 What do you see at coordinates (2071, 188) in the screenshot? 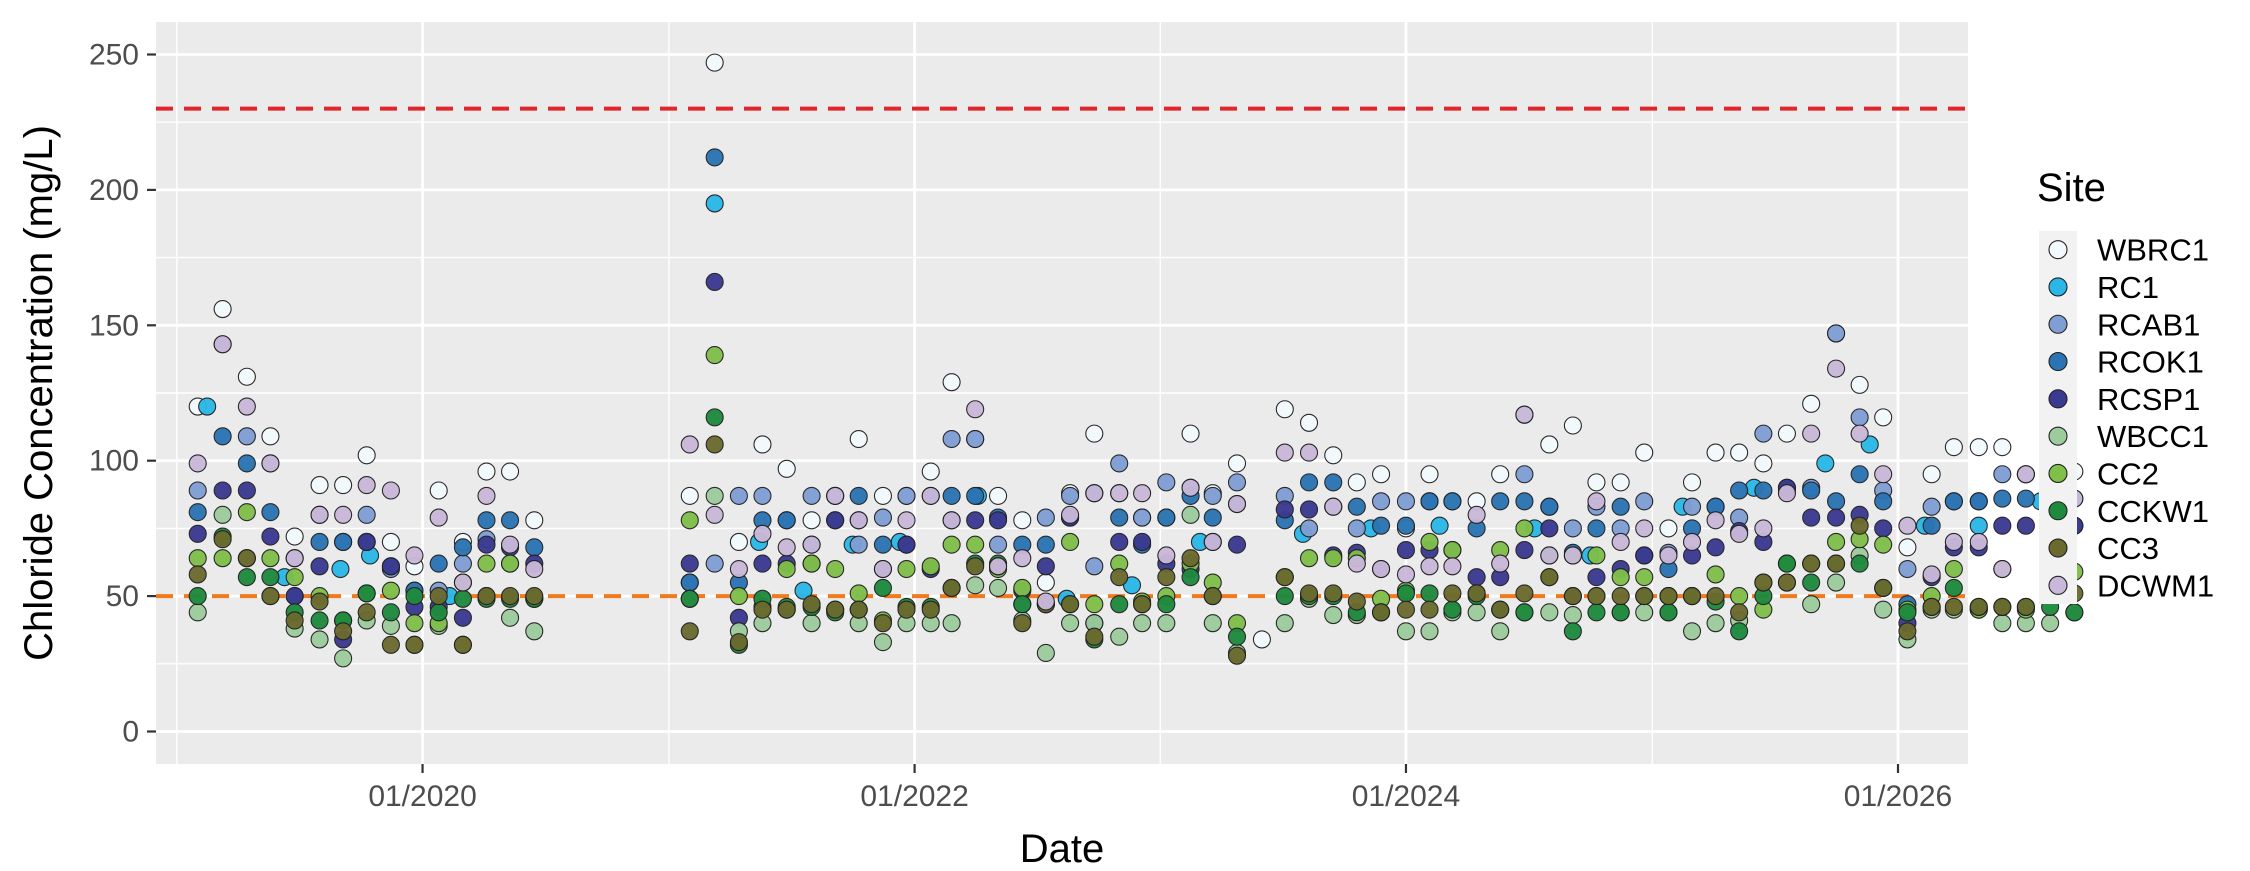
I see `legend-title: Site` at bounding box center [2071, 188].